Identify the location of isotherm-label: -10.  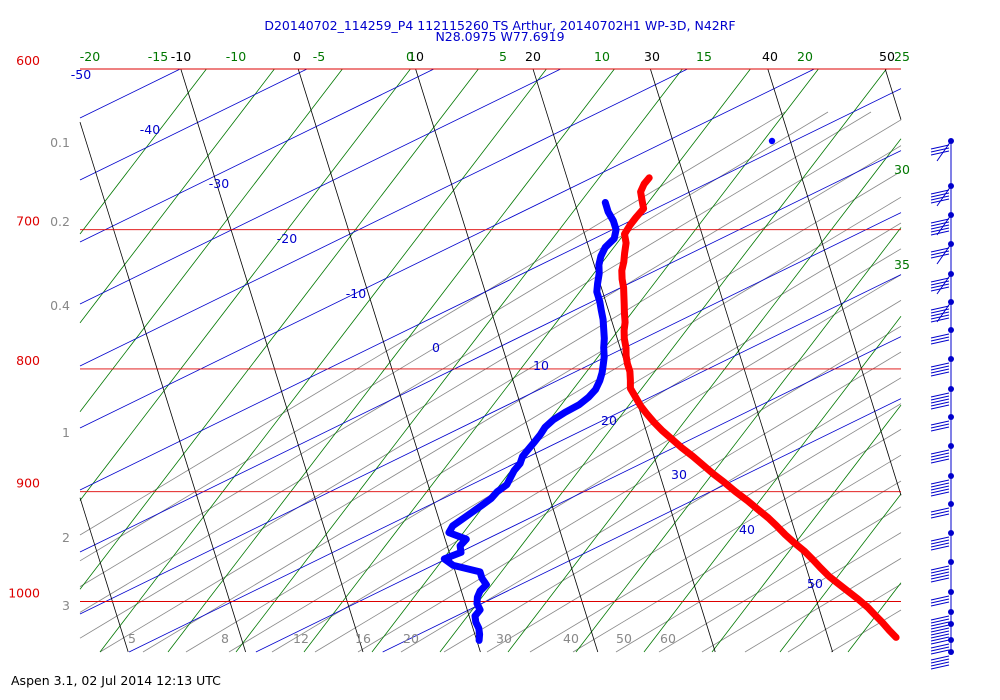
(181, 56).